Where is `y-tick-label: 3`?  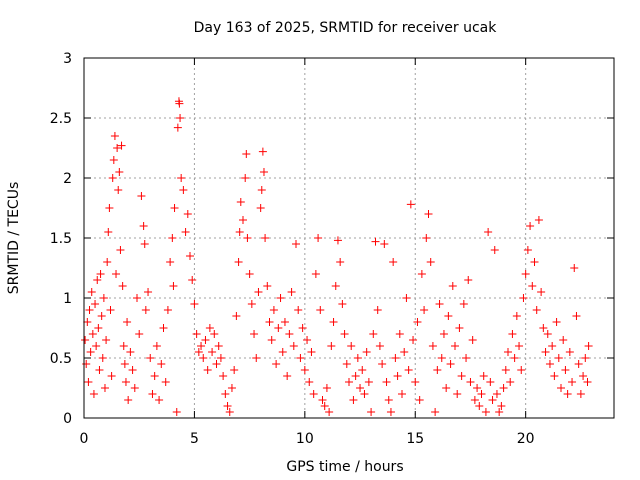 y-tick-label: 3 is located at coordinates (67, 59).